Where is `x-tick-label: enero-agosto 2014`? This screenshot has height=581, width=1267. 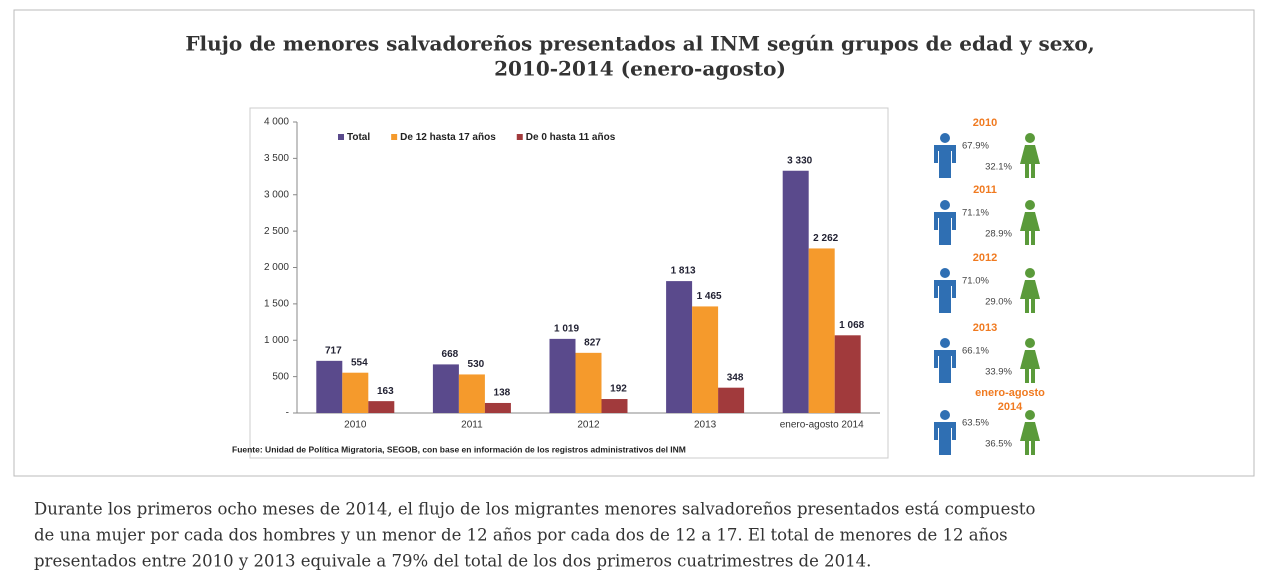 x-tick-label: enero-agosto 2014 is located at coordinates (822, 425).